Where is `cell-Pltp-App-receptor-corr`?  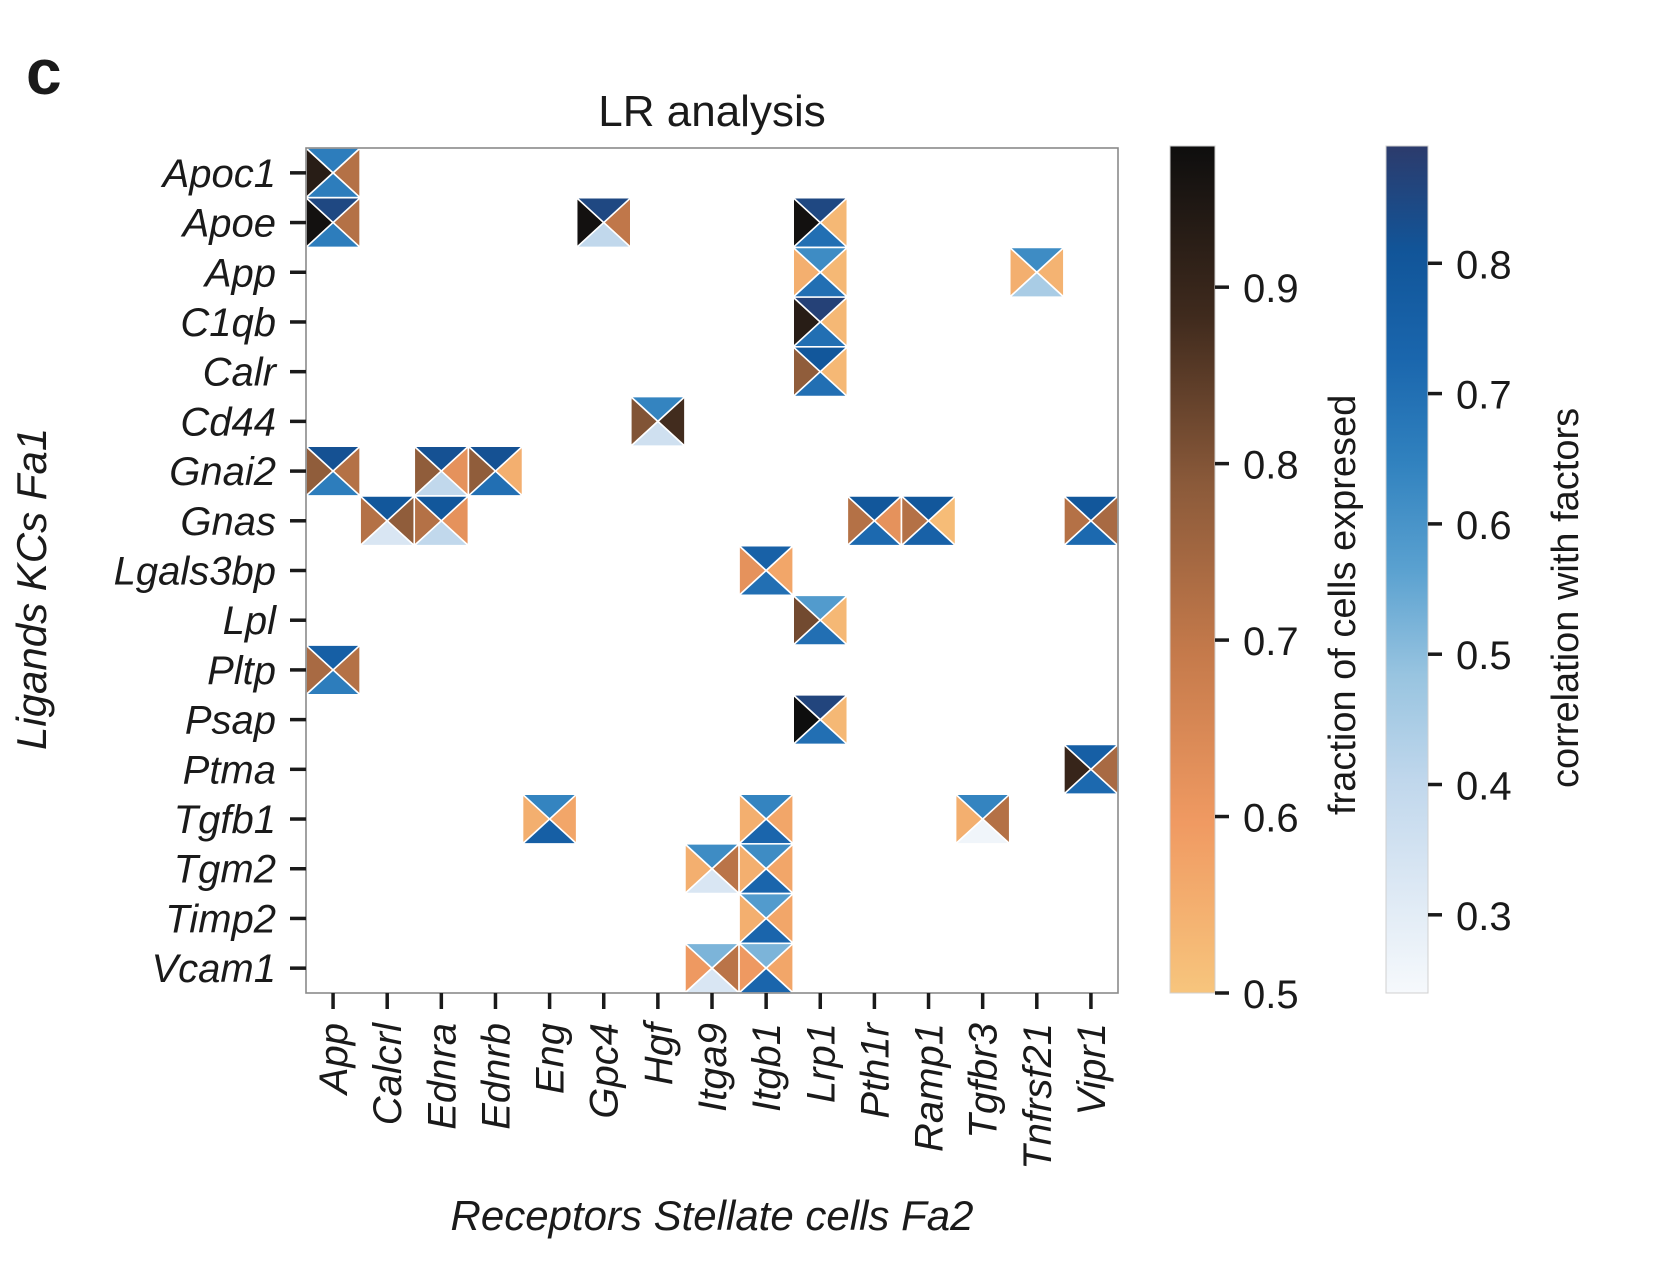 cell-Pltp-App-receptor-corr is located at coordinates (333, 682).